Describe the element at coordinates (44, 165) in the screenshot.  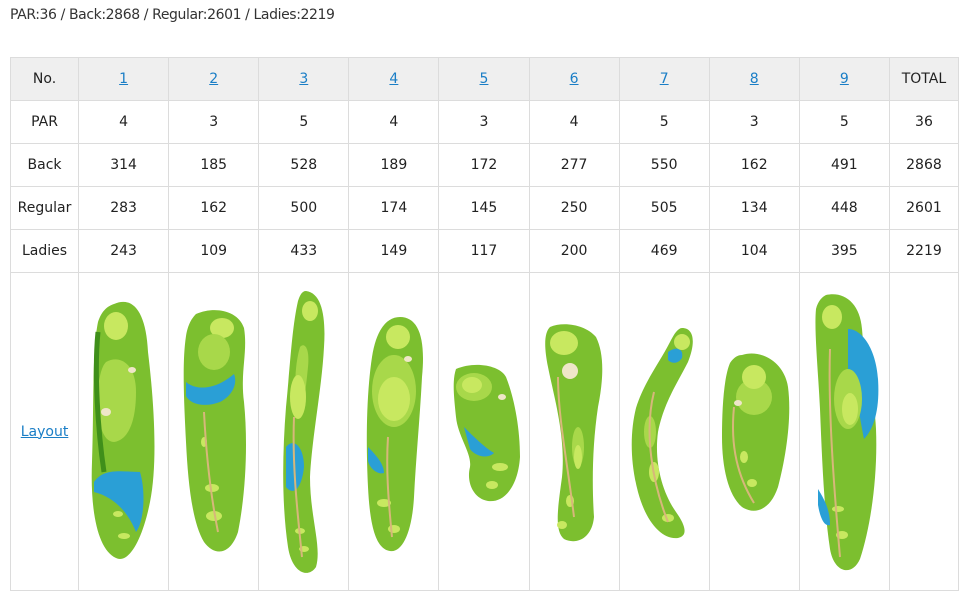
I see `row-label-back: Back` at that location.